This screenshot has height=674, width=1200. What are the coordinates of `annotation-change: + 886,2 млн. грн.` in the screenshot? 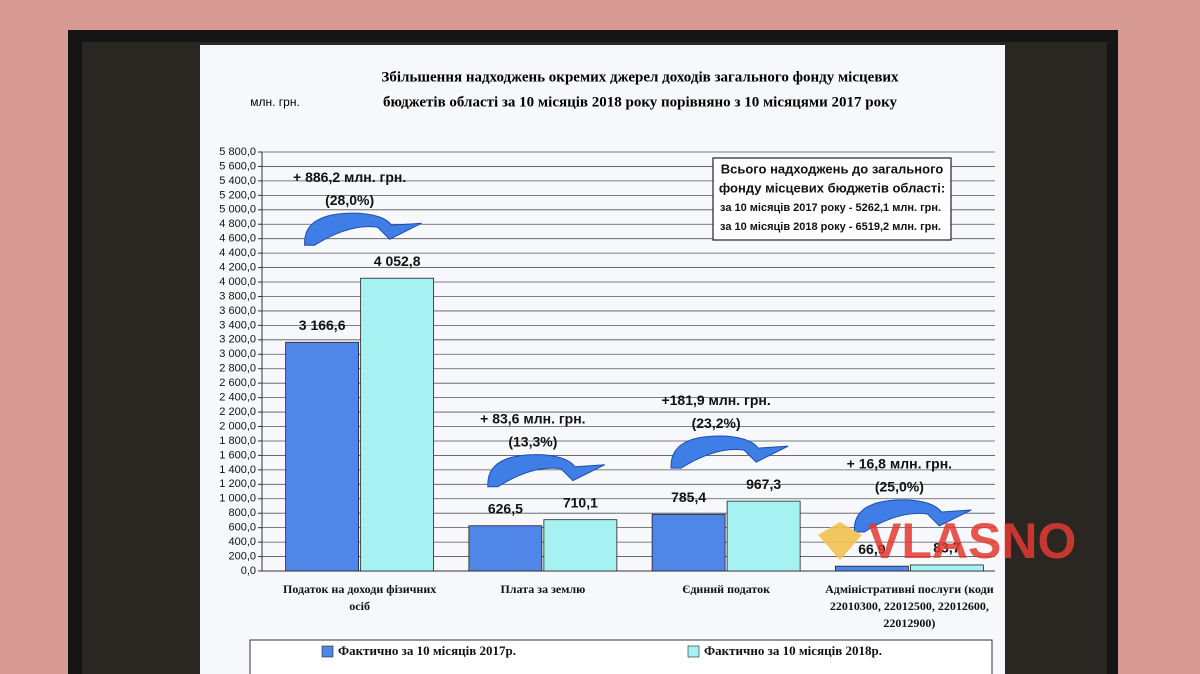 It's located at (349, 177).